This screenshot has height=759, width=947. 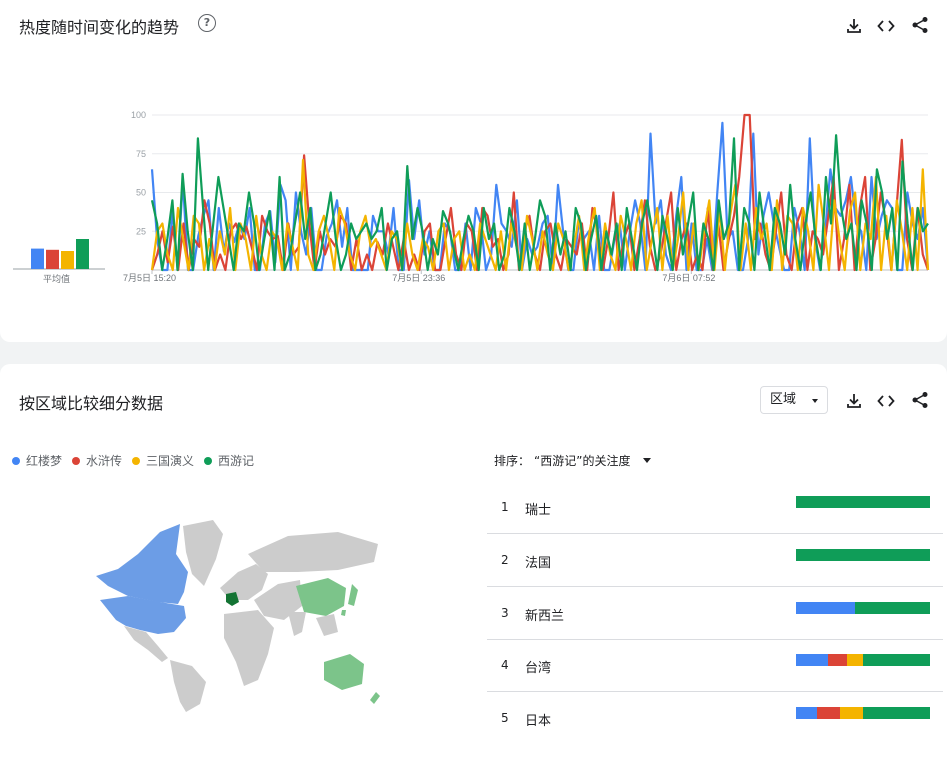 I want to click on resolution-select: 区域, so click(x=794, y=400).